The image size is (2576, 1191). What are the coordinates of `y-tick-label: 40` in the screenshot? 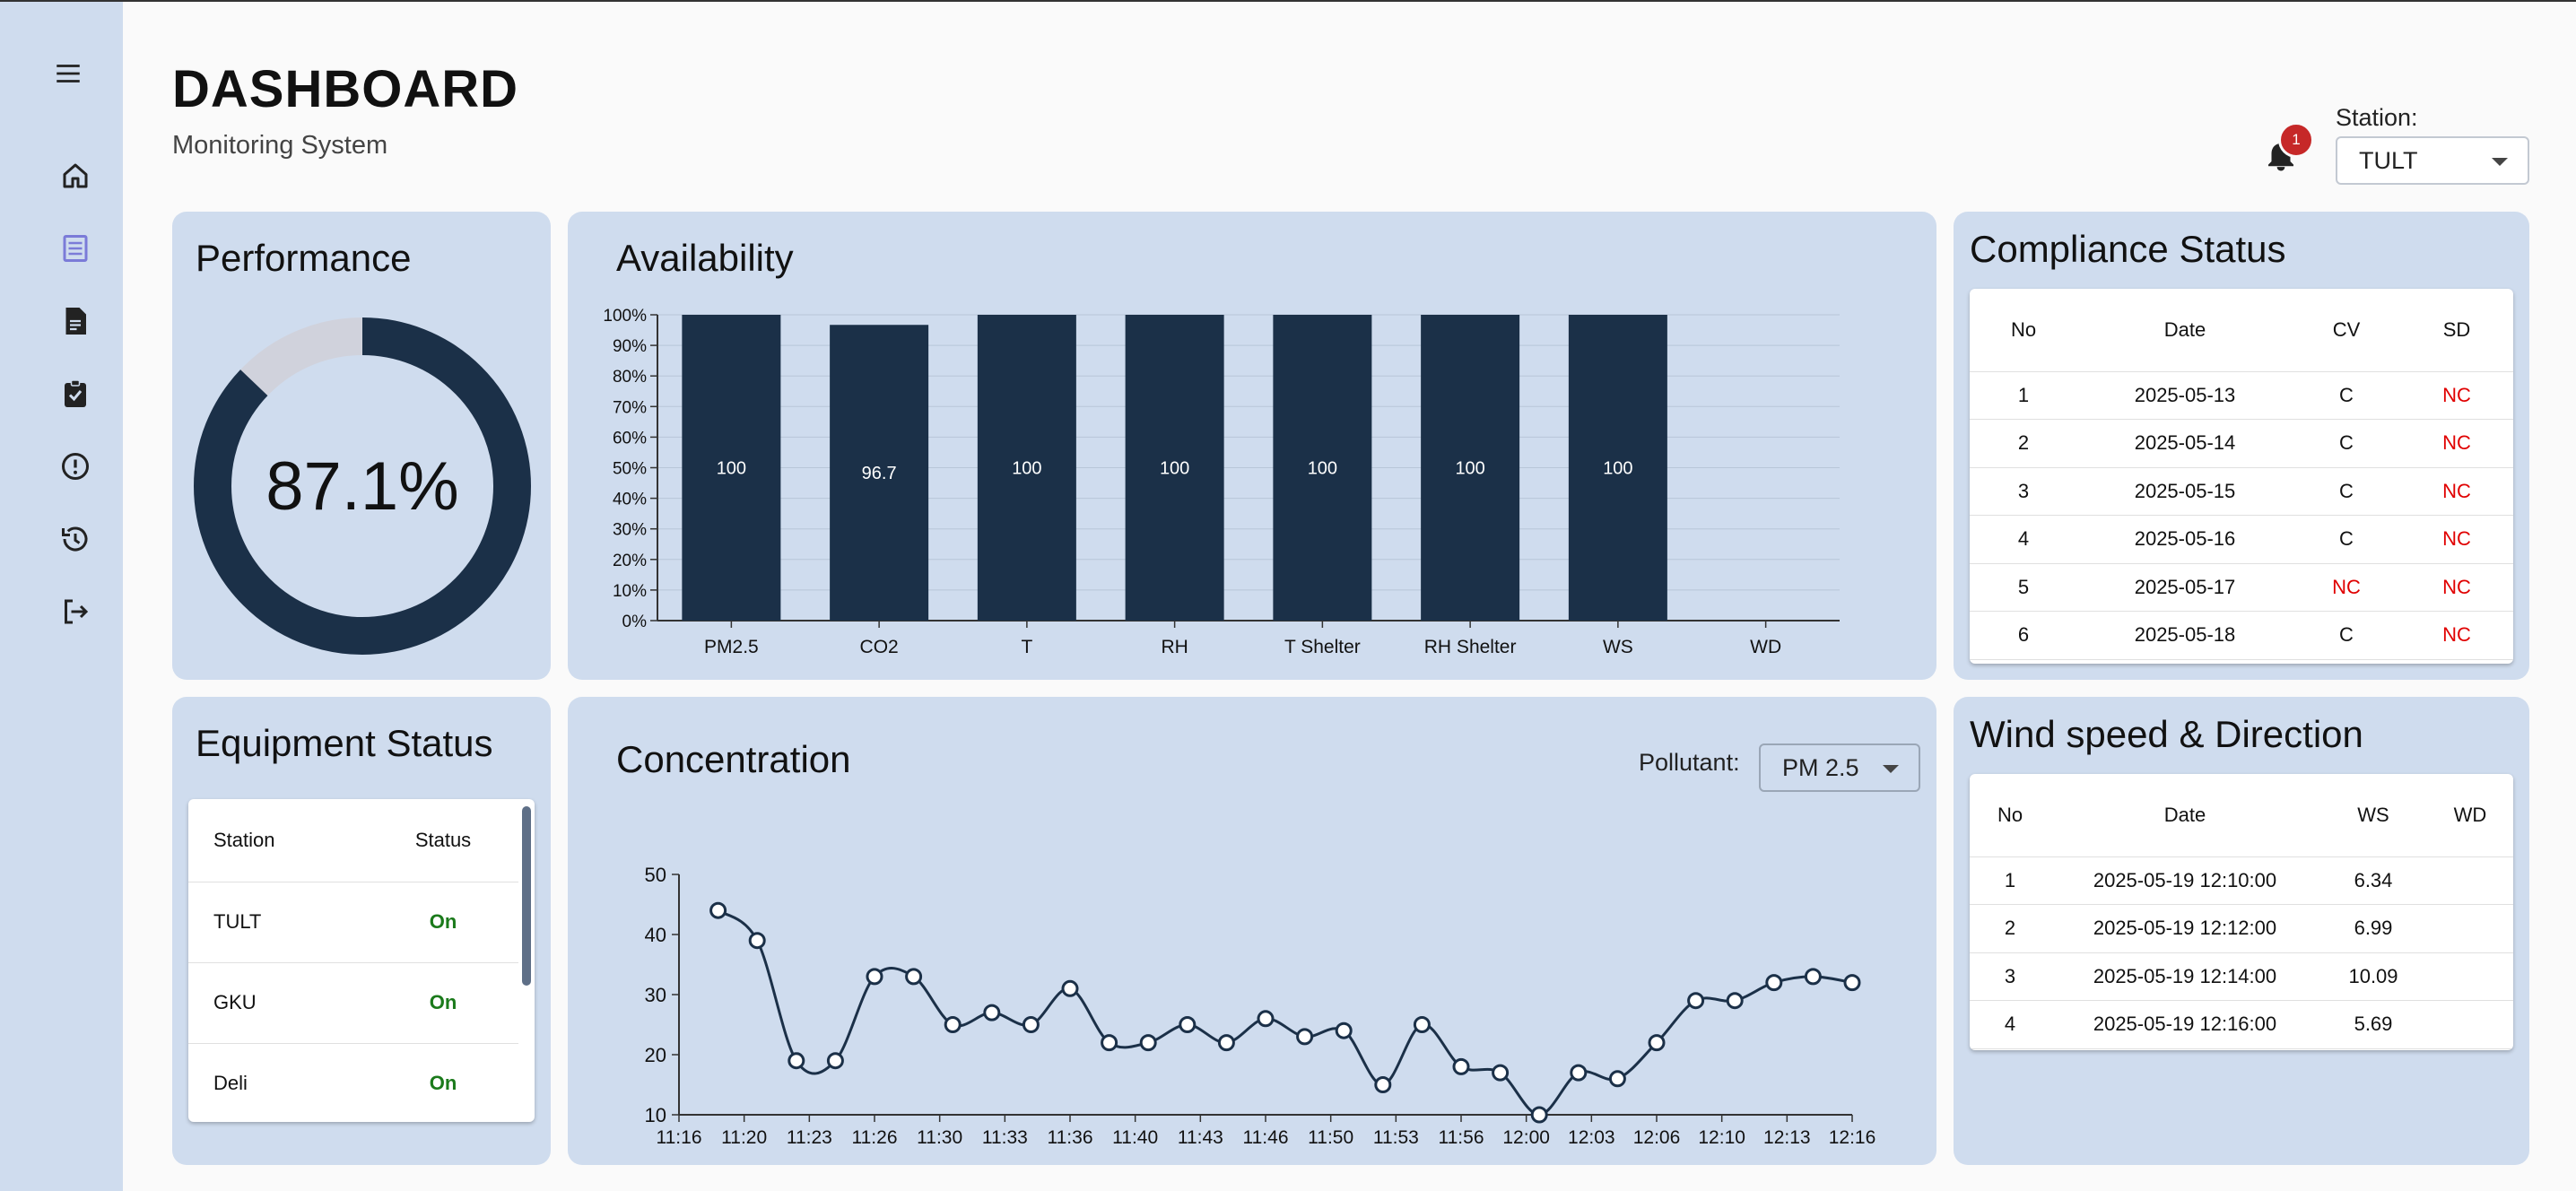 It's located at (655, 935).